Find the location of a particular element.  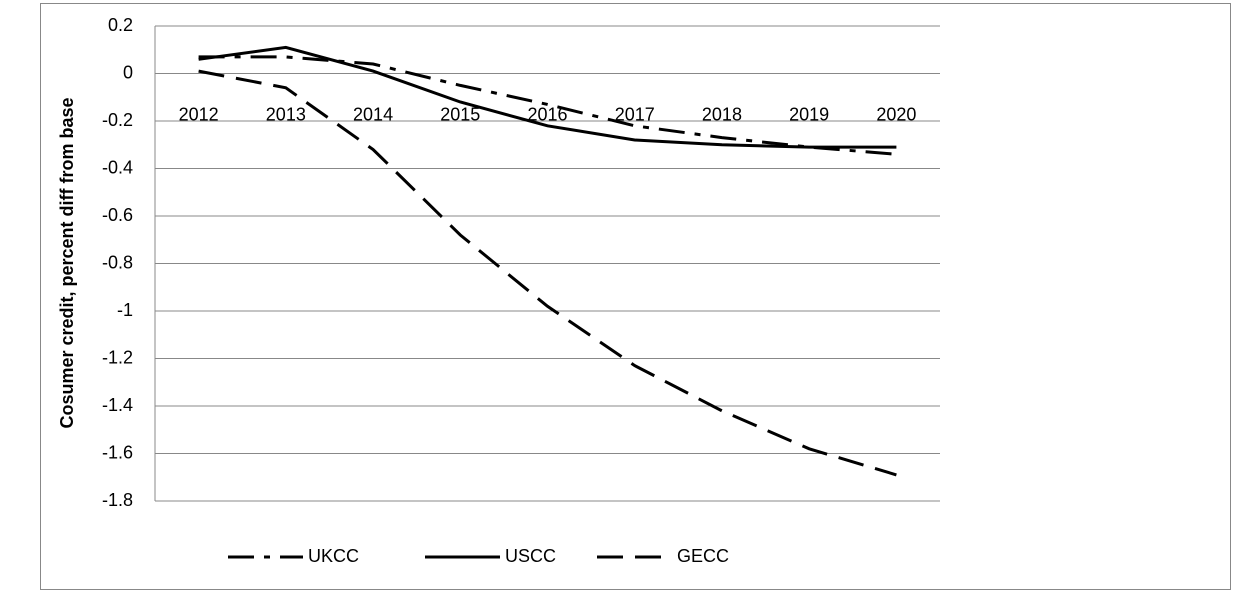

y-tick-label: 0 is located at coordinates (128, 72).